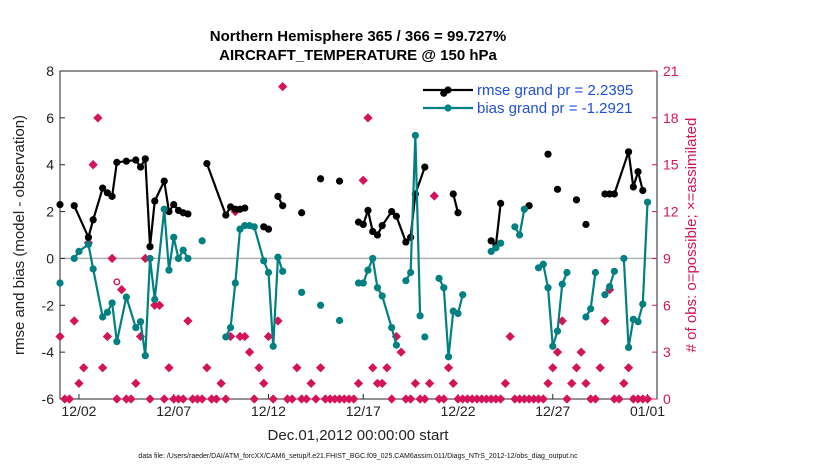 The width and height of the screenshot is (830, 470). What do you see at coordinates (671, 71) in the screenshot?
I see `y-right-tick-label: 21` at bounding box center [671, 71].